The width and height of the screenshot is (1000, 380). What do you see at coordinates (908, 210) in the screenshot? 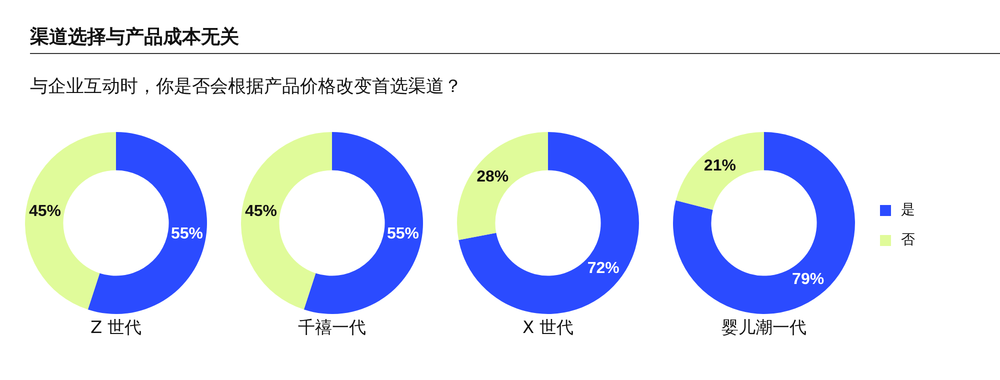
I see `legend-label: 是` at bounding box center [908, 210].